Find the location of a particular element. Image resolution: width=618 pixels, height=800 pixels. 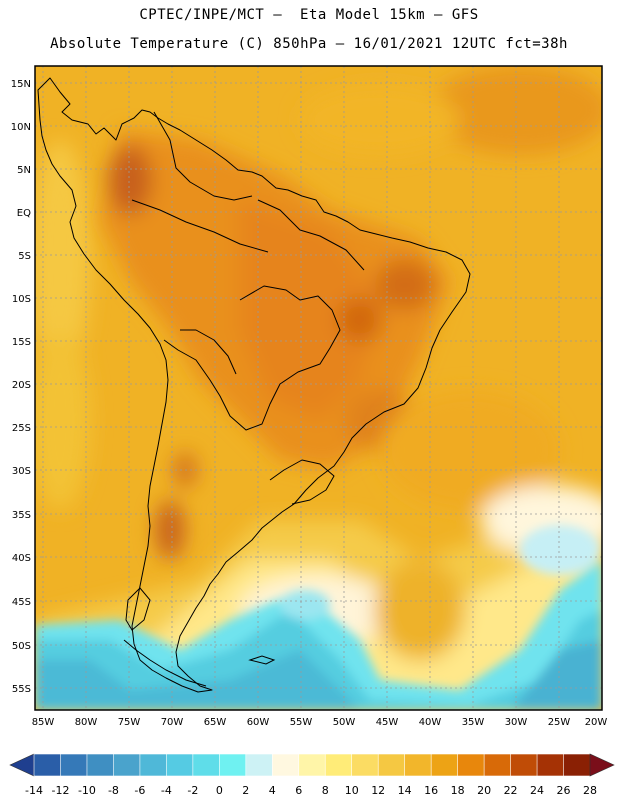

lat-label: 5S is located at coordinates (24, 256).